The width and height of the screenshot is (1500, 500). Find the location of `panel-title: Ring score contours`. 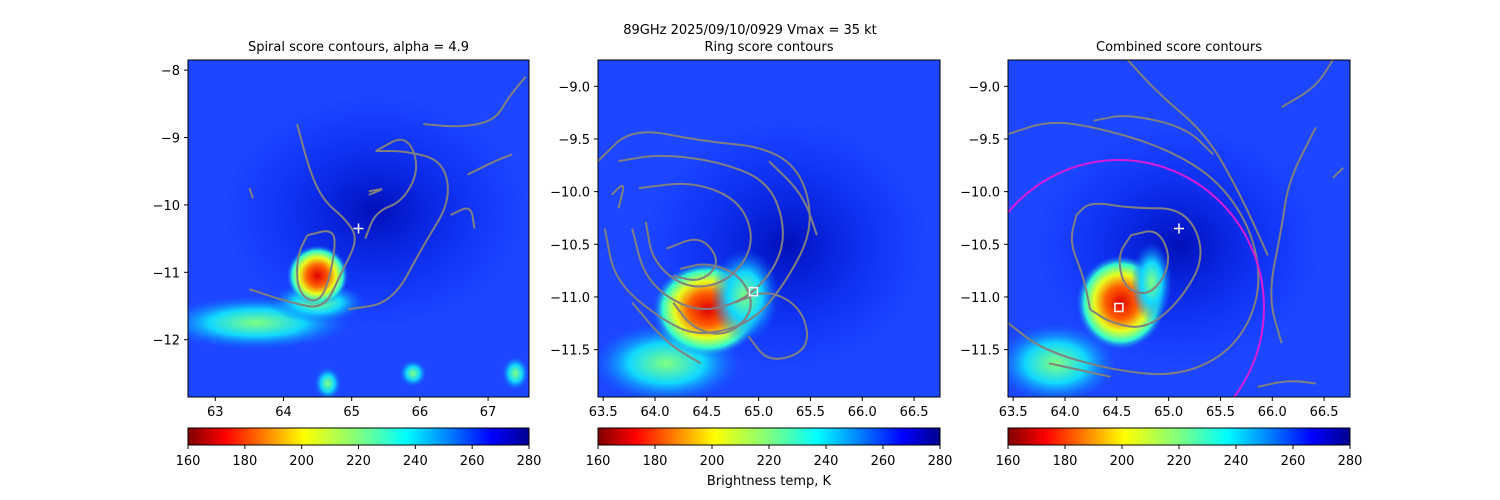

panel-title: Ring score contours is located at coordinates (768, 47).